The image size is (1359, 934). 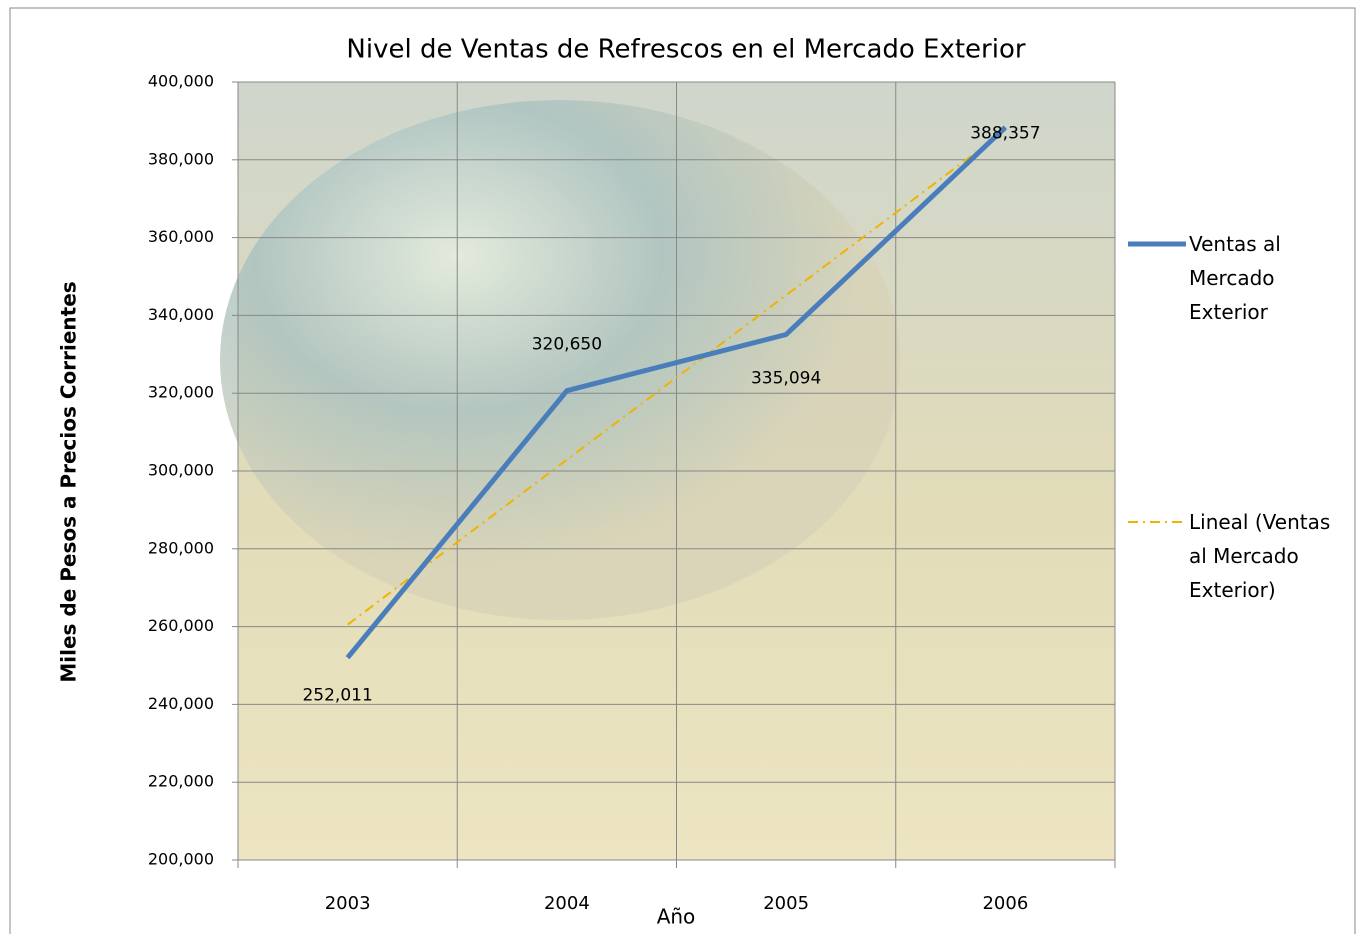 What do you see at coordinates (676, 917) in the screenshot?
I see `x-axis-label: Año` at bounding box center [676, 917].